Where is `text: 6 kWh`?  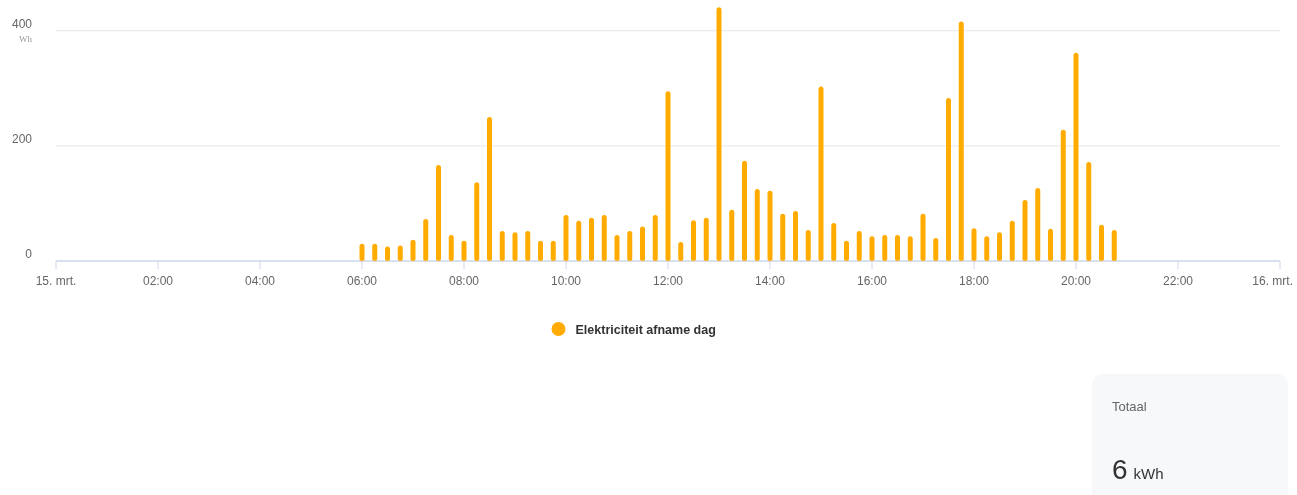 text: 6 kWh is located at coordinates (1138, 469).